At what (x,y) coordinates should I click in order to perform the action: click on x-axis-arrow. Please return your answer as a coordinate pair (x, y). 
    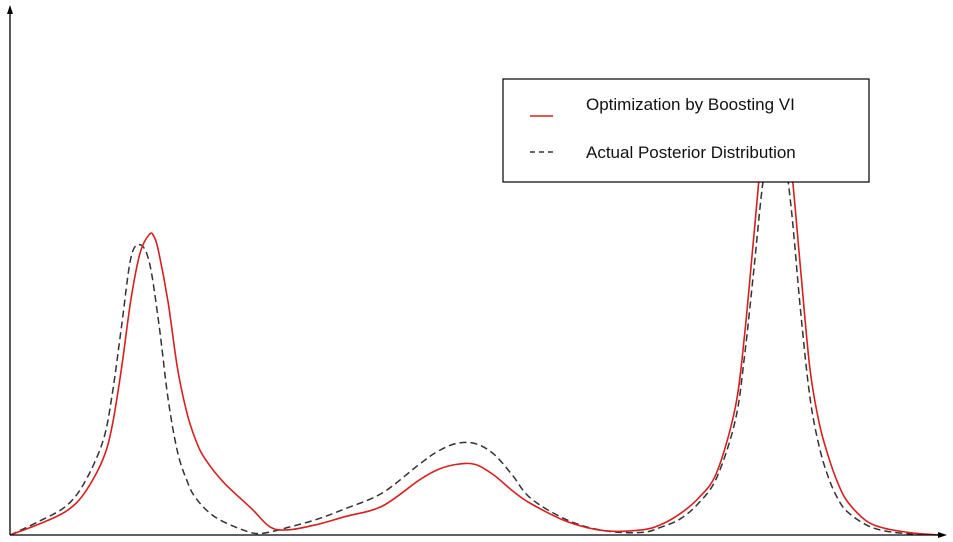
    Looking at the image, I should click on (942, 535).